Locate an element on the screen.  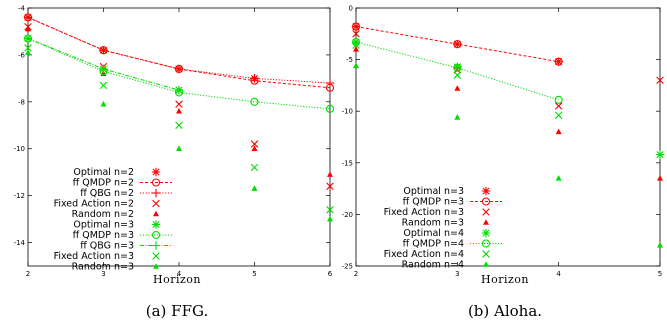
legend-item-fixed-action-n-4: Fixed Action n=4 is located at coordinates (437, 254).